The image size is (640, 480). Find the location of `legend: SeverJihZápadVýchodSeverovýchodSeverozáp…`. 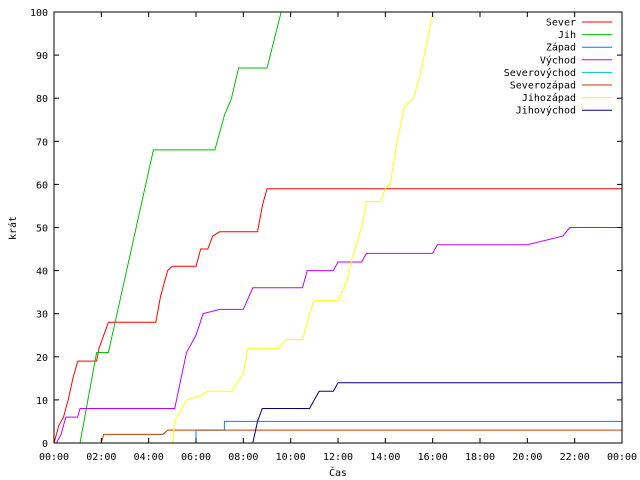

legend: SeverJihZápadVýchodSeverovýchodSeverozáp… is located at coordinates (558, 67).